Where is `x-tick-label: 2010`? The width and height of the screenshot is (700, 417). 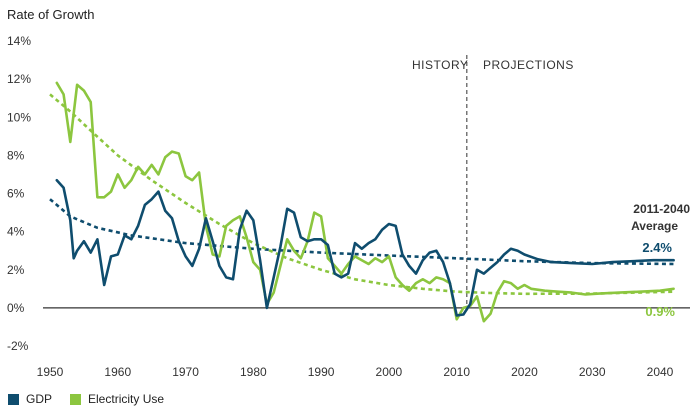 x-tick-label: 2010 is located at coordinates (456, 372).